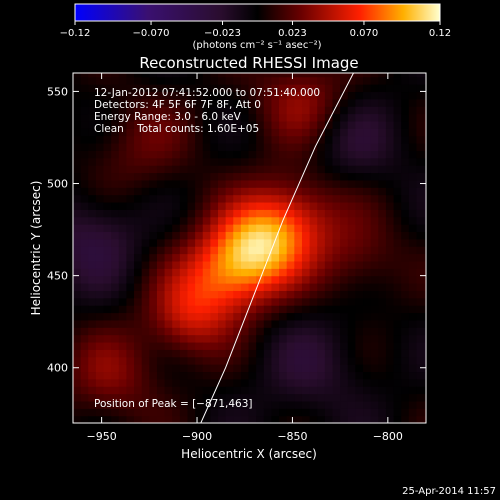  I want to click on colorbar-tick-label: 0.070, so click(364, 33).